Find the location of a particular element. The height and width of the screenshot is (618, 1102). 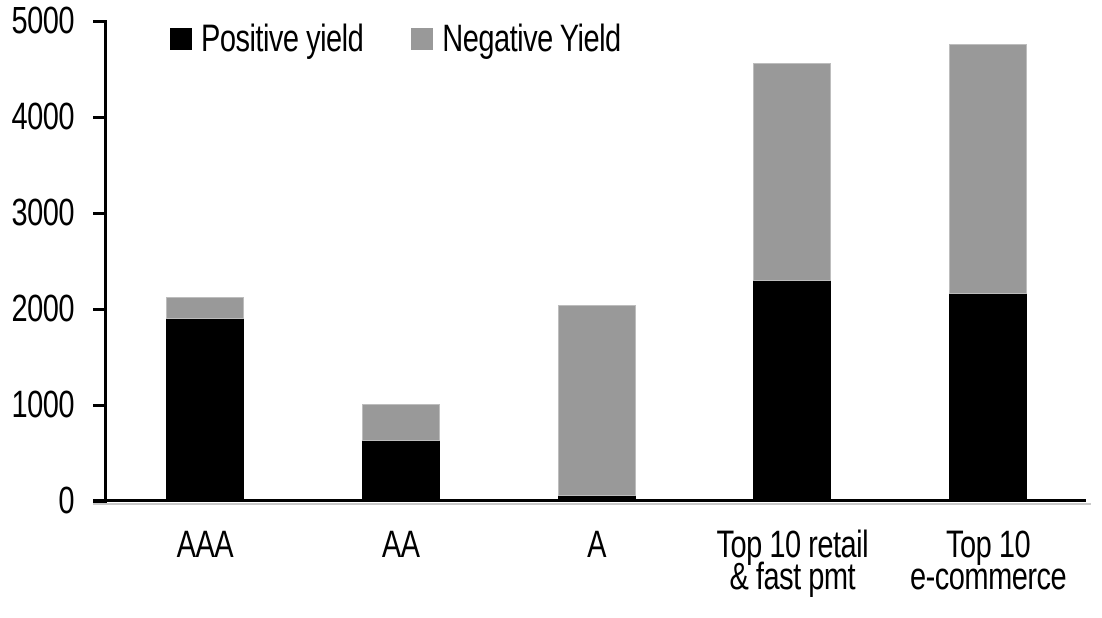

legend-label-text: Negative Yield is located at coordinates (531, 39).